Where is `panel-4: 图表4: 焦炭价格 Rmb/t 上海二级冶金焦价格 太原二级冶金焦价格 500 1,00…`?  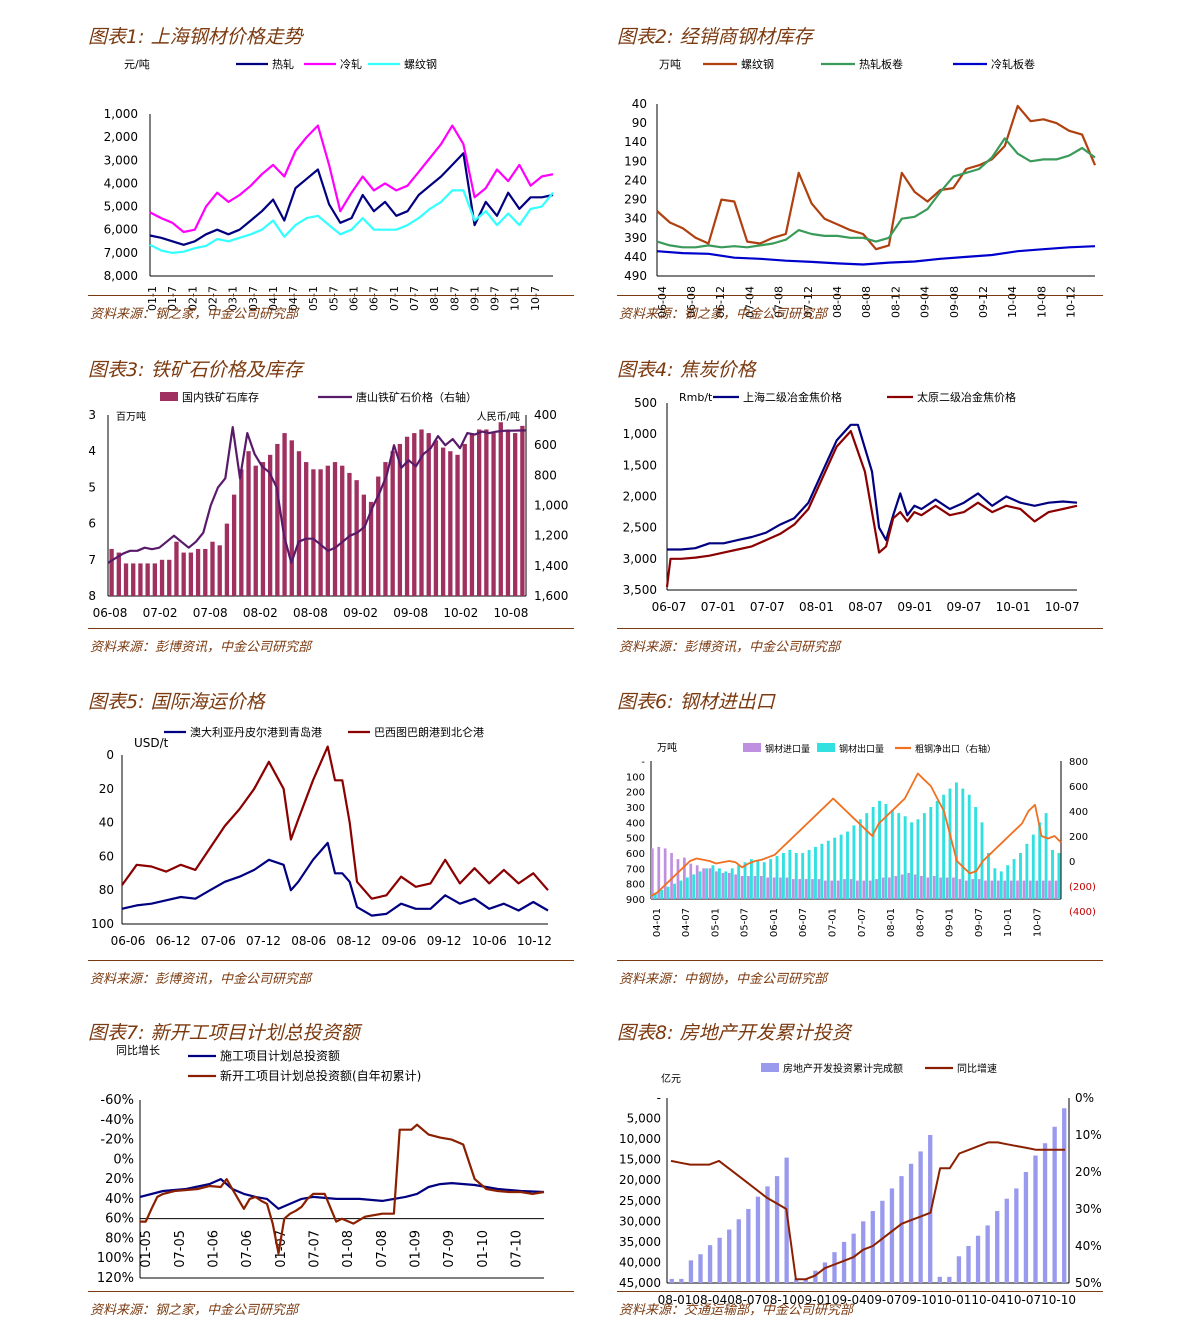
panel-4: 图表4: 焦炭价格 Rmb/t 上海二级冶金焦价格 太原二级冶金焦价格 500 1,00… is located at coordinates (860, 505).